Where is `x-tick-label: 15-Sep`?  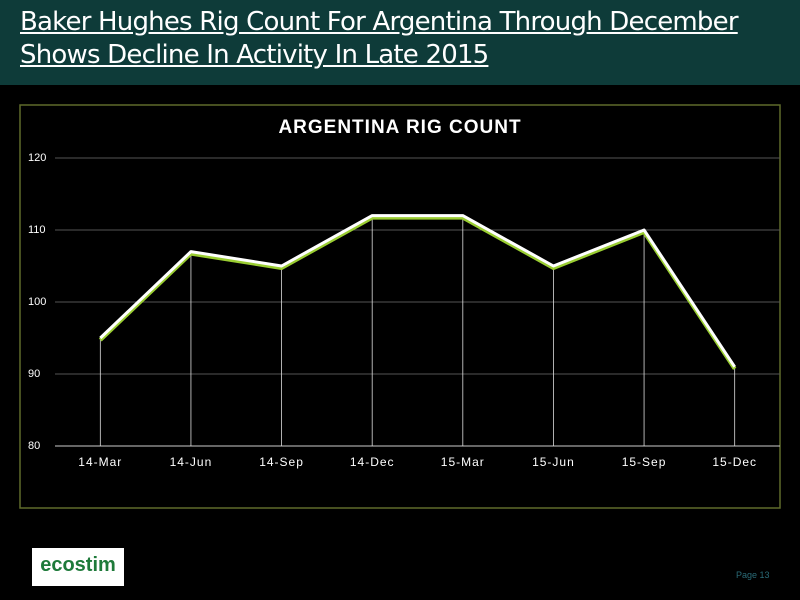 x-tick-label: 15-Sep is located at coordinates (644, 462).